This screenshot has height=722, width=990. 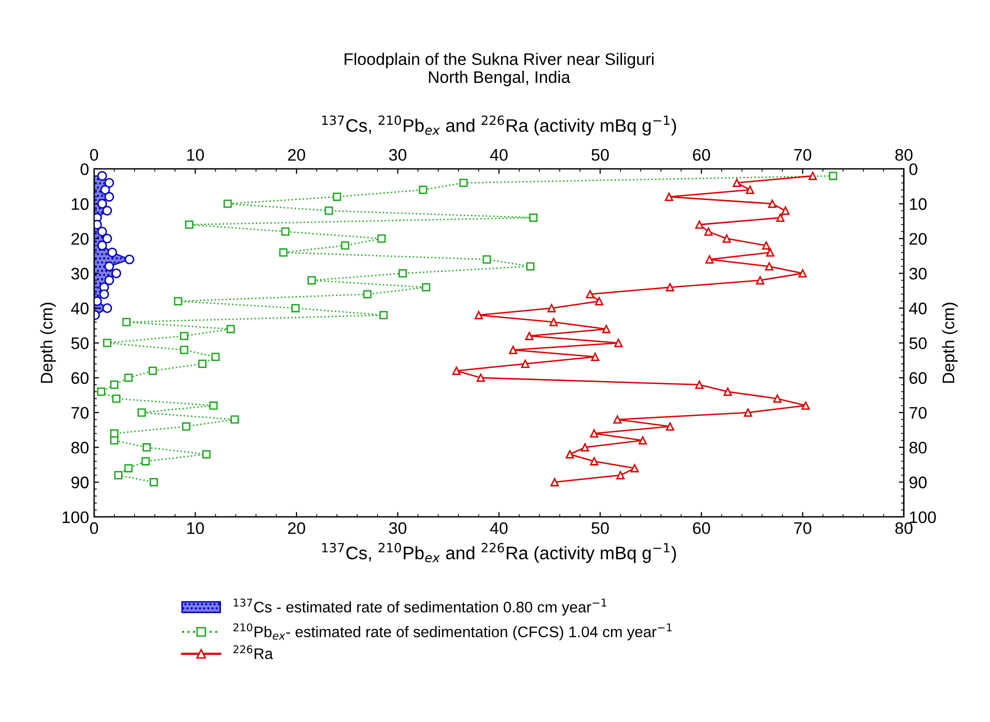 I want to click on x2-tick-label: 60, so click(x=701, y=154).